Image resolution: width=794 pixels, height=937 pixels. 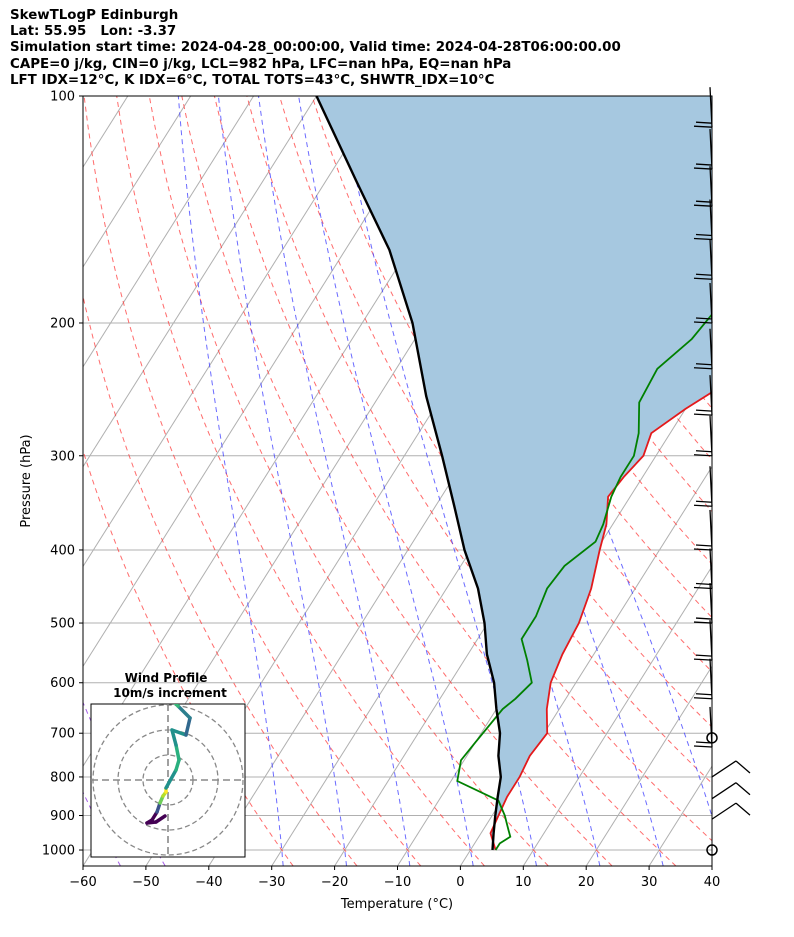 I want to click on x-tick-label: −40, so click(x=208, y=882).